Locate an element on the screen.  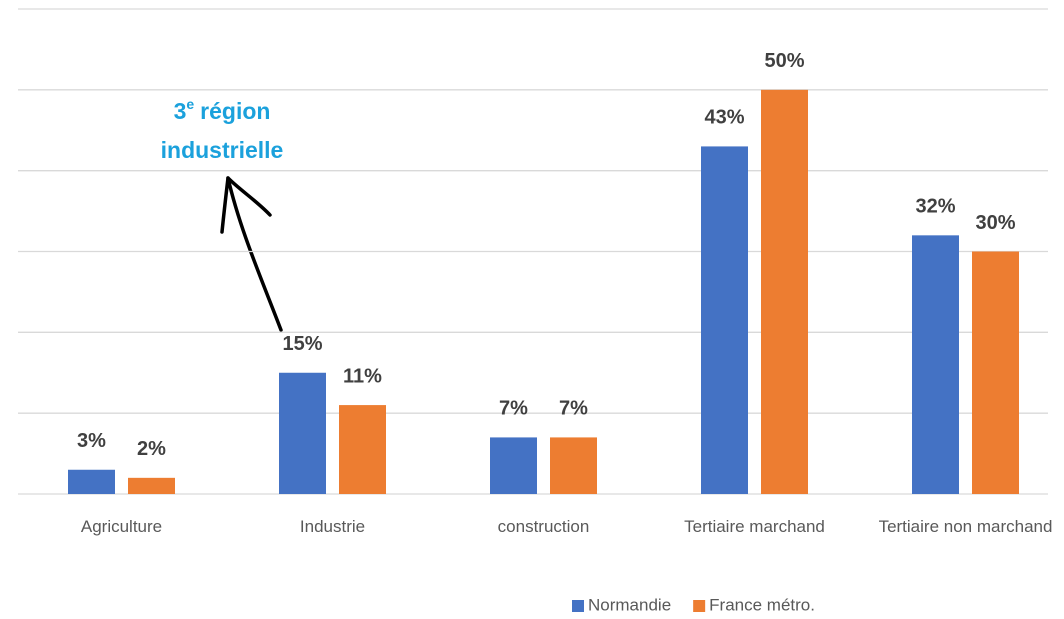
legend-label: France métro. is located at coordinates (762, 604).